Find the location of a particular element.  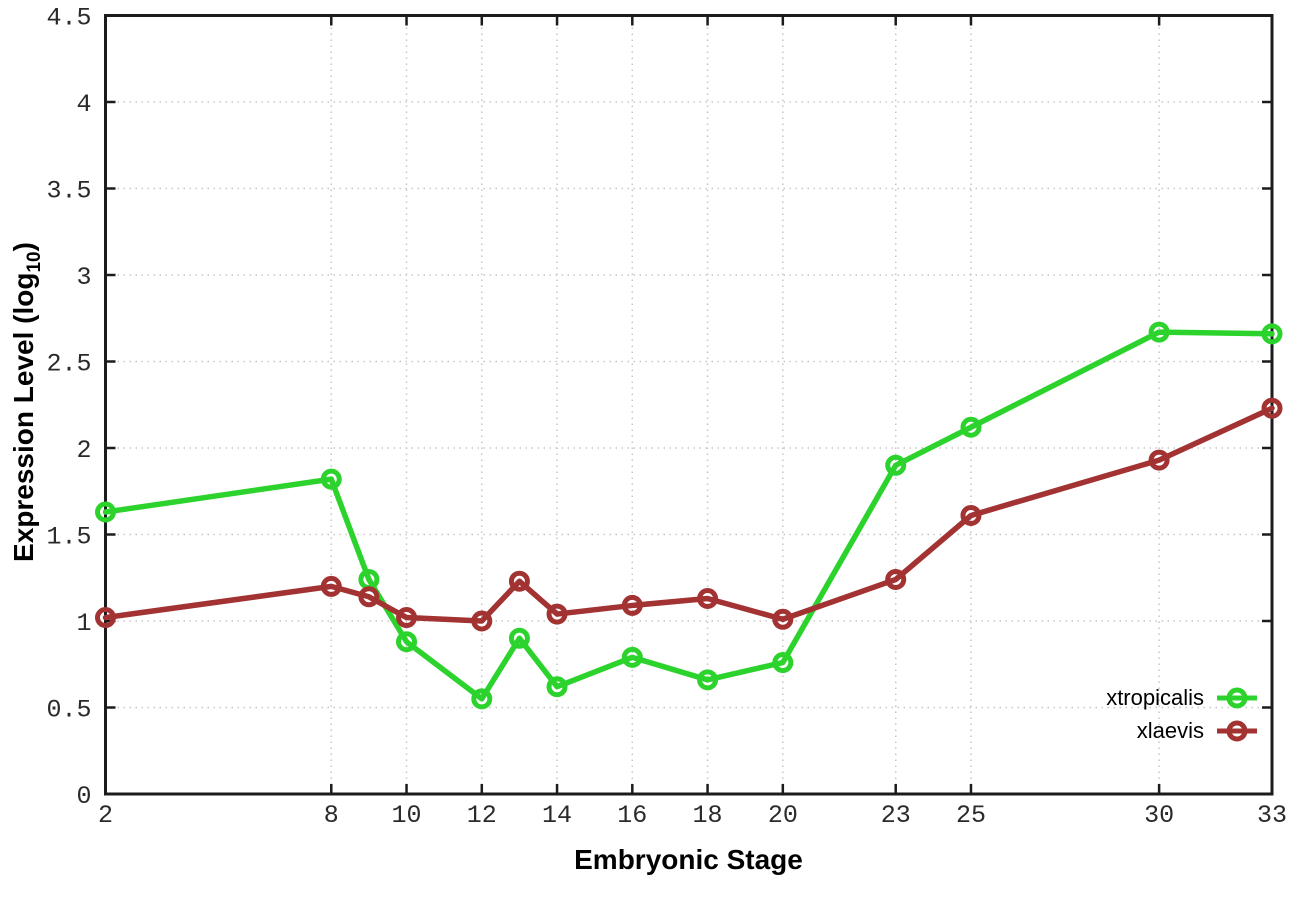

y-axis-title-suffix: ) is located at coordinates (24, 247).